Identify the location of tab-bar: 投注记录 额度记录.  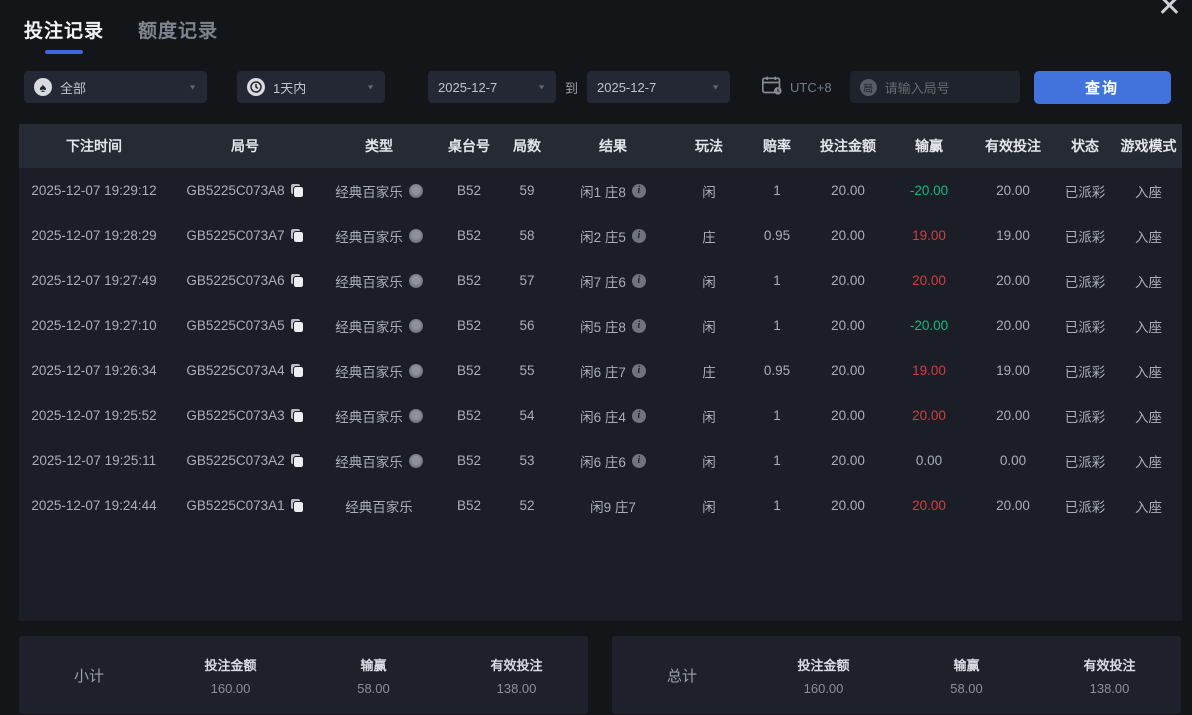
(596, 27).